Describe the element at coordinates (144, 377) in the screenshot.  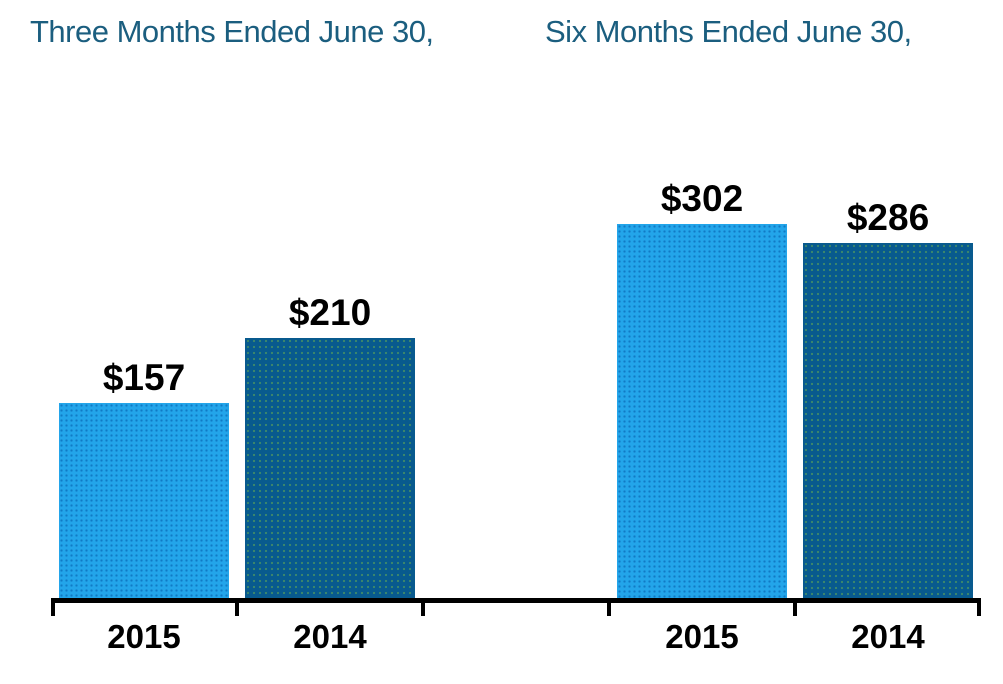
I see `data-label: $157` at that location.